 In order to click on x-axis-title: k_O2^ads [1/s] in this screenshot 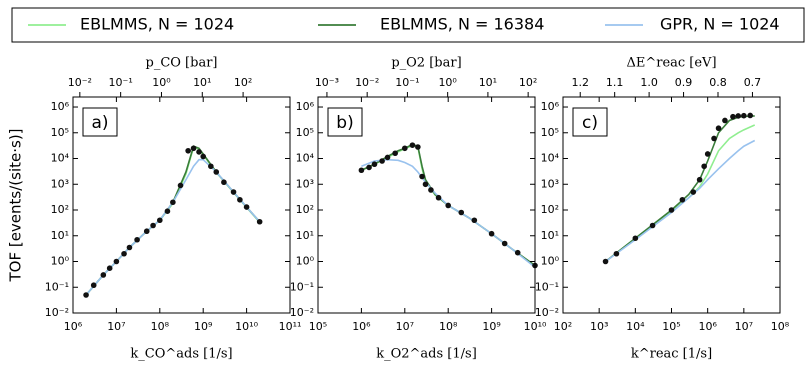, I will do `click(426, 354)`.